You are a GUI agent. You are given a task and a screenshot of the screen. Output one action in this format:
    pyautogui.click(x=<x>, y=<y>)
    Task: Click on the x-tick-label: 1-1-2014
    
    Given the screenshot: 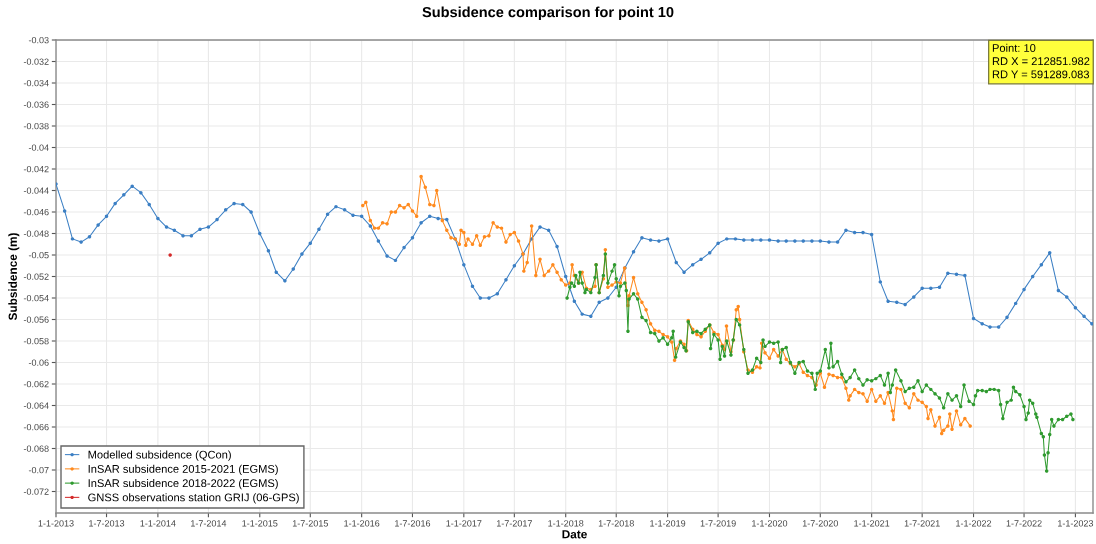 What is the action you would take?
    pyautogui.click(x=158, y=523)
    